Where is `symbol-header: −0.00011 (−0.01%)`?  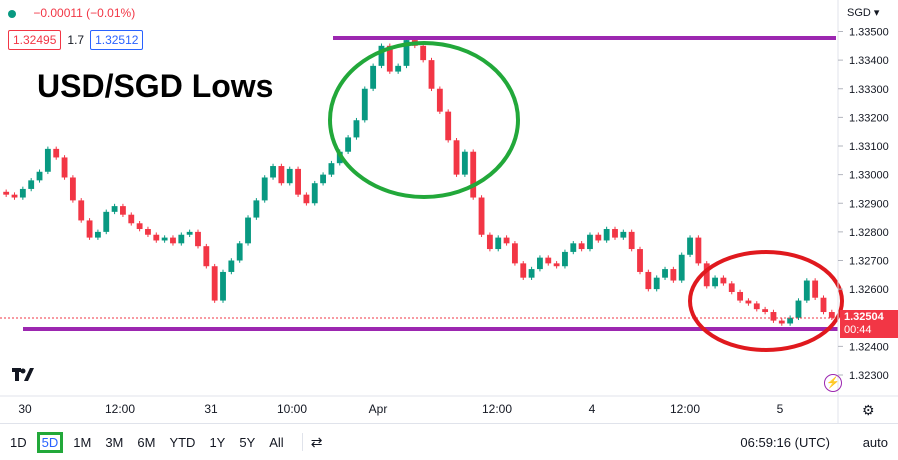
symbol-header: −0.00011 (−0.01%) is located at coordinates (71, 13).